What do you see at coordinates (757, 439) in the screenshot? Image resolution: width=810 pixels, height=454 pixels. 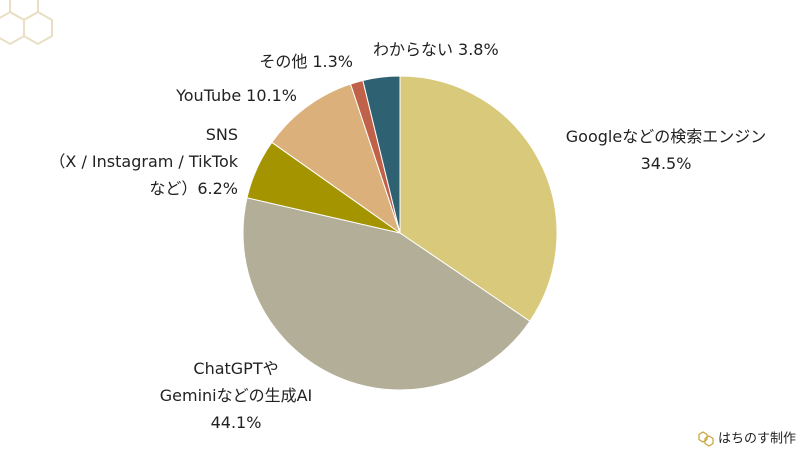 I see `watermark: はちのす制作` at bounding box center [757, 439].